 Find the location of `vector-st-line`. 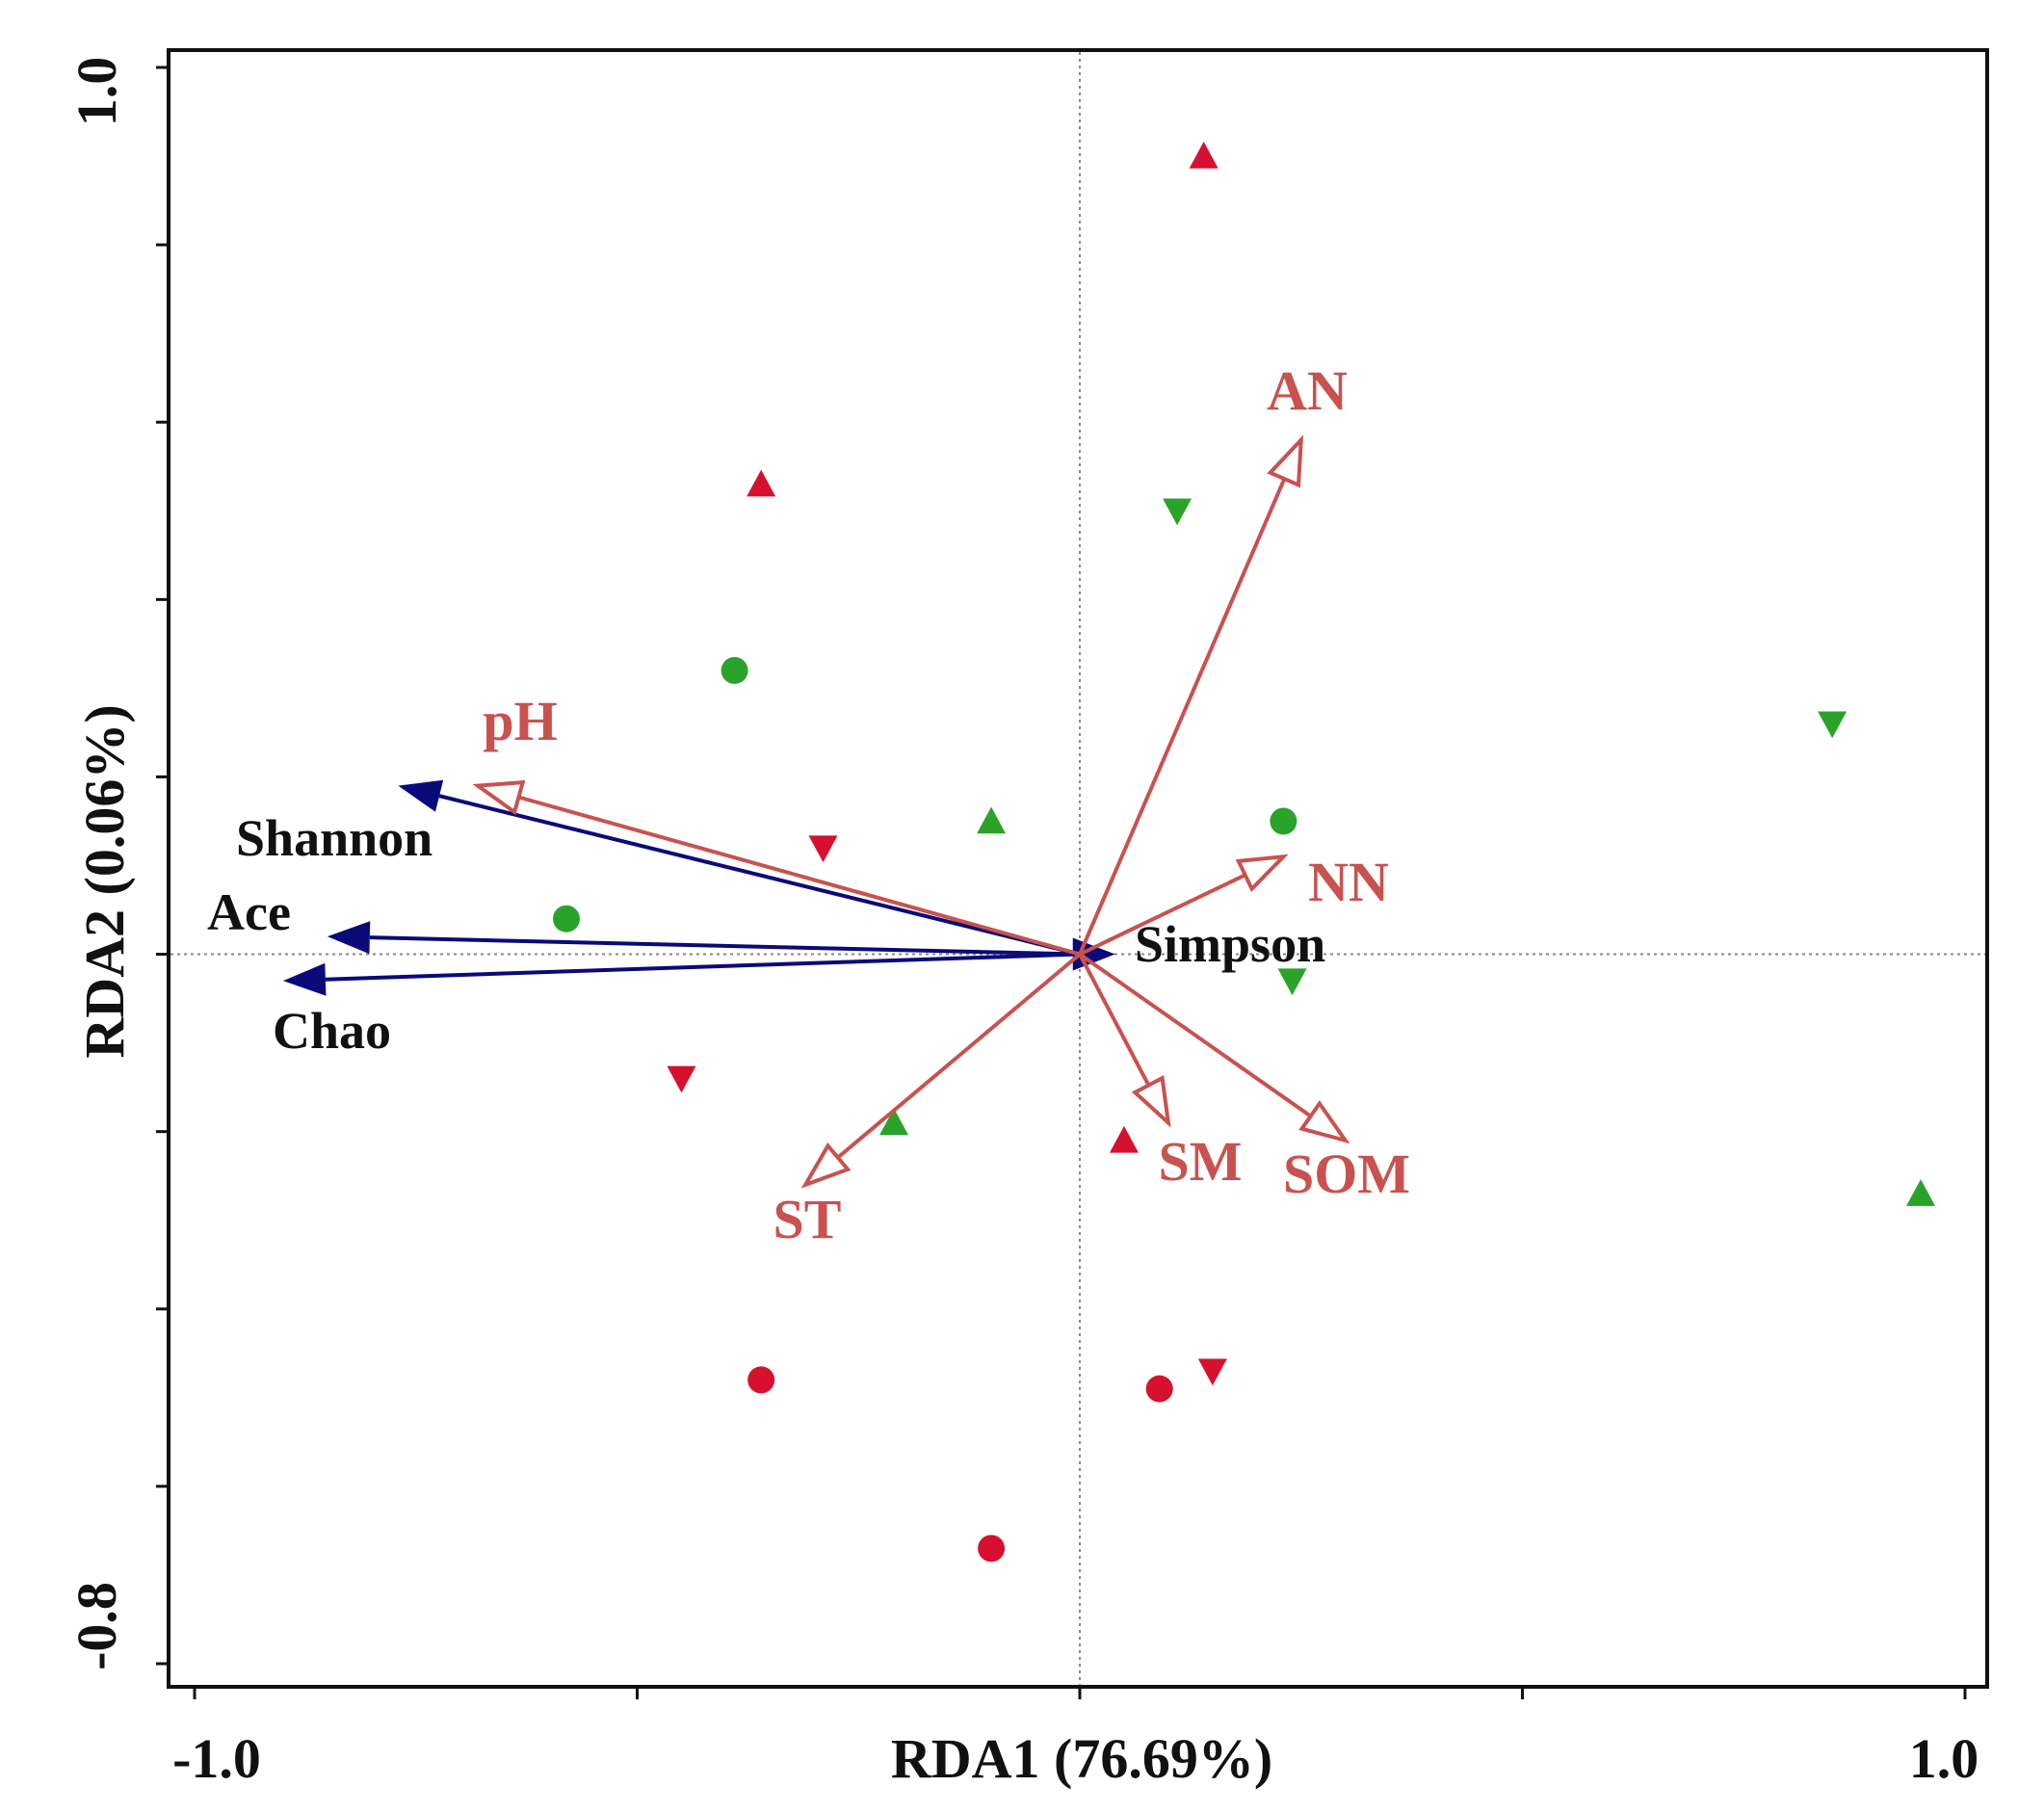

vector-st-line is located at coordinates (959, 1056).